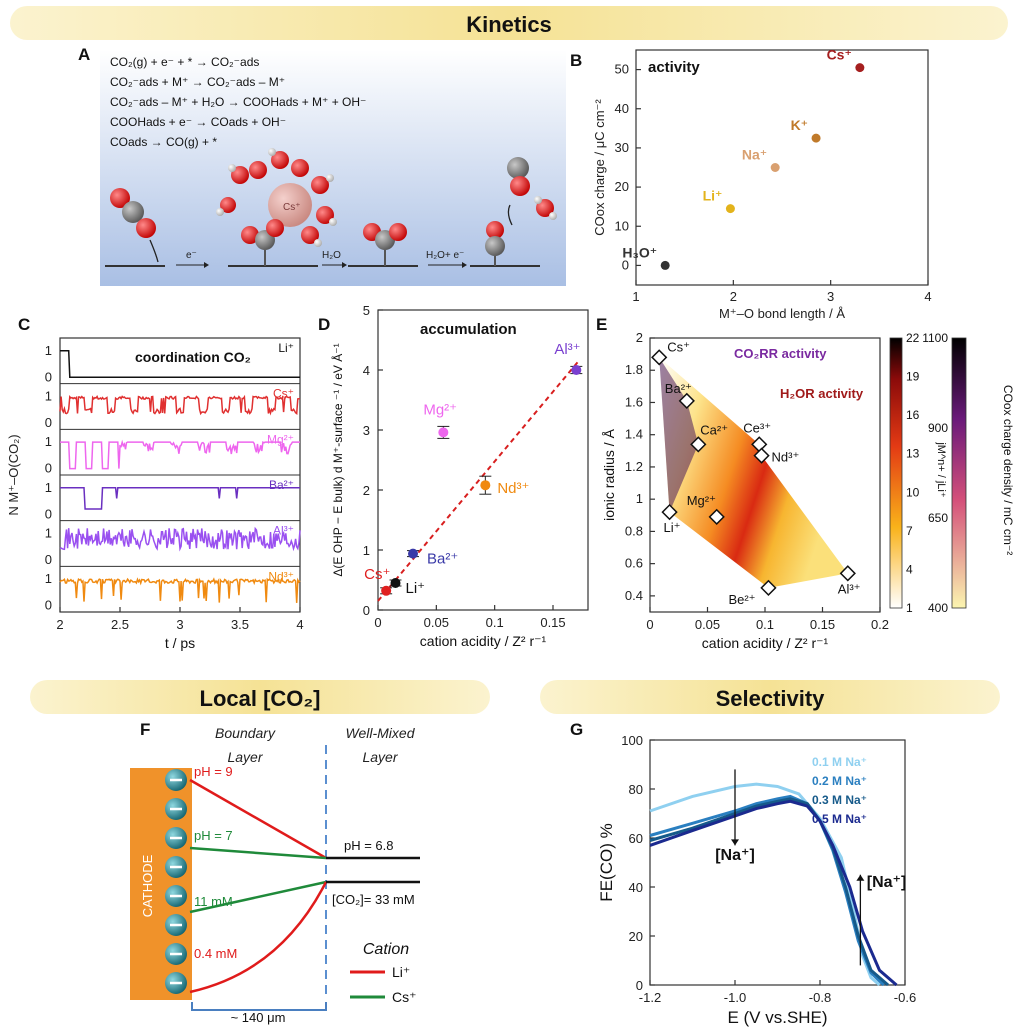  I want to click on y-axis-label: N M⁺–O(CO₂), so click(13, 474).